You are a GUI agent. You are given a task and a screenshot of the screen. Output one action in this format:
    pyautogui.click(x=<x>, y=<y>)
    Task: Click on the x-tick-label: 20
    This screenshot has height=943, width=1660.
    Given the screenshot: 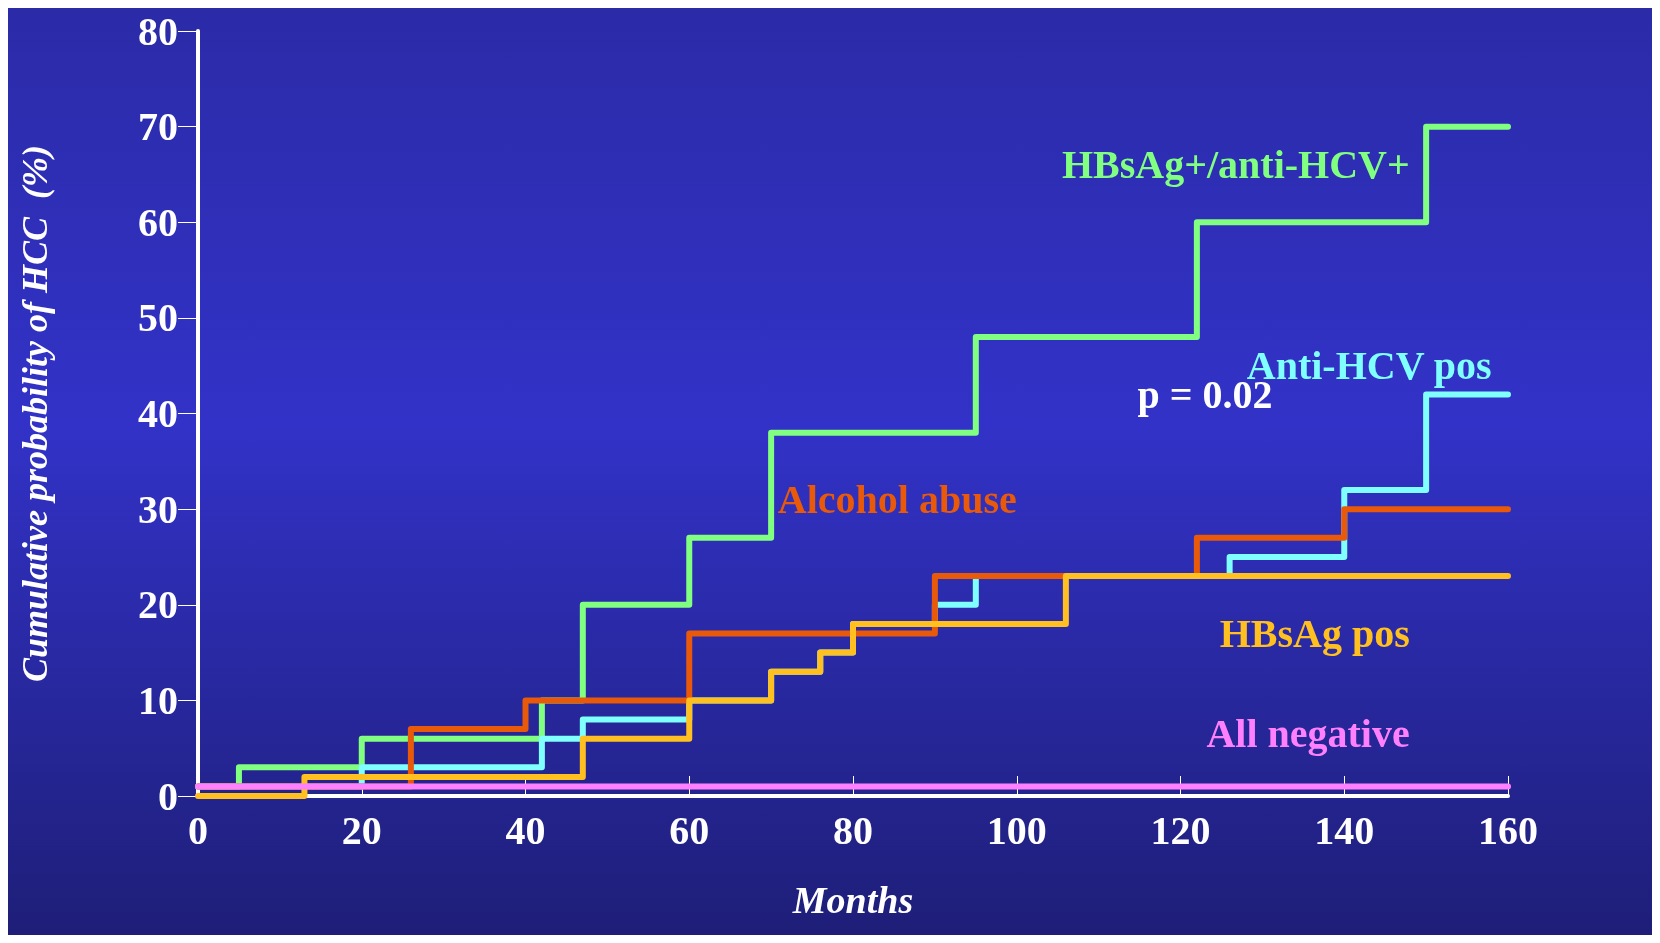 What is the action you would take?
    pyautogui.click(x=361, y=830)
    